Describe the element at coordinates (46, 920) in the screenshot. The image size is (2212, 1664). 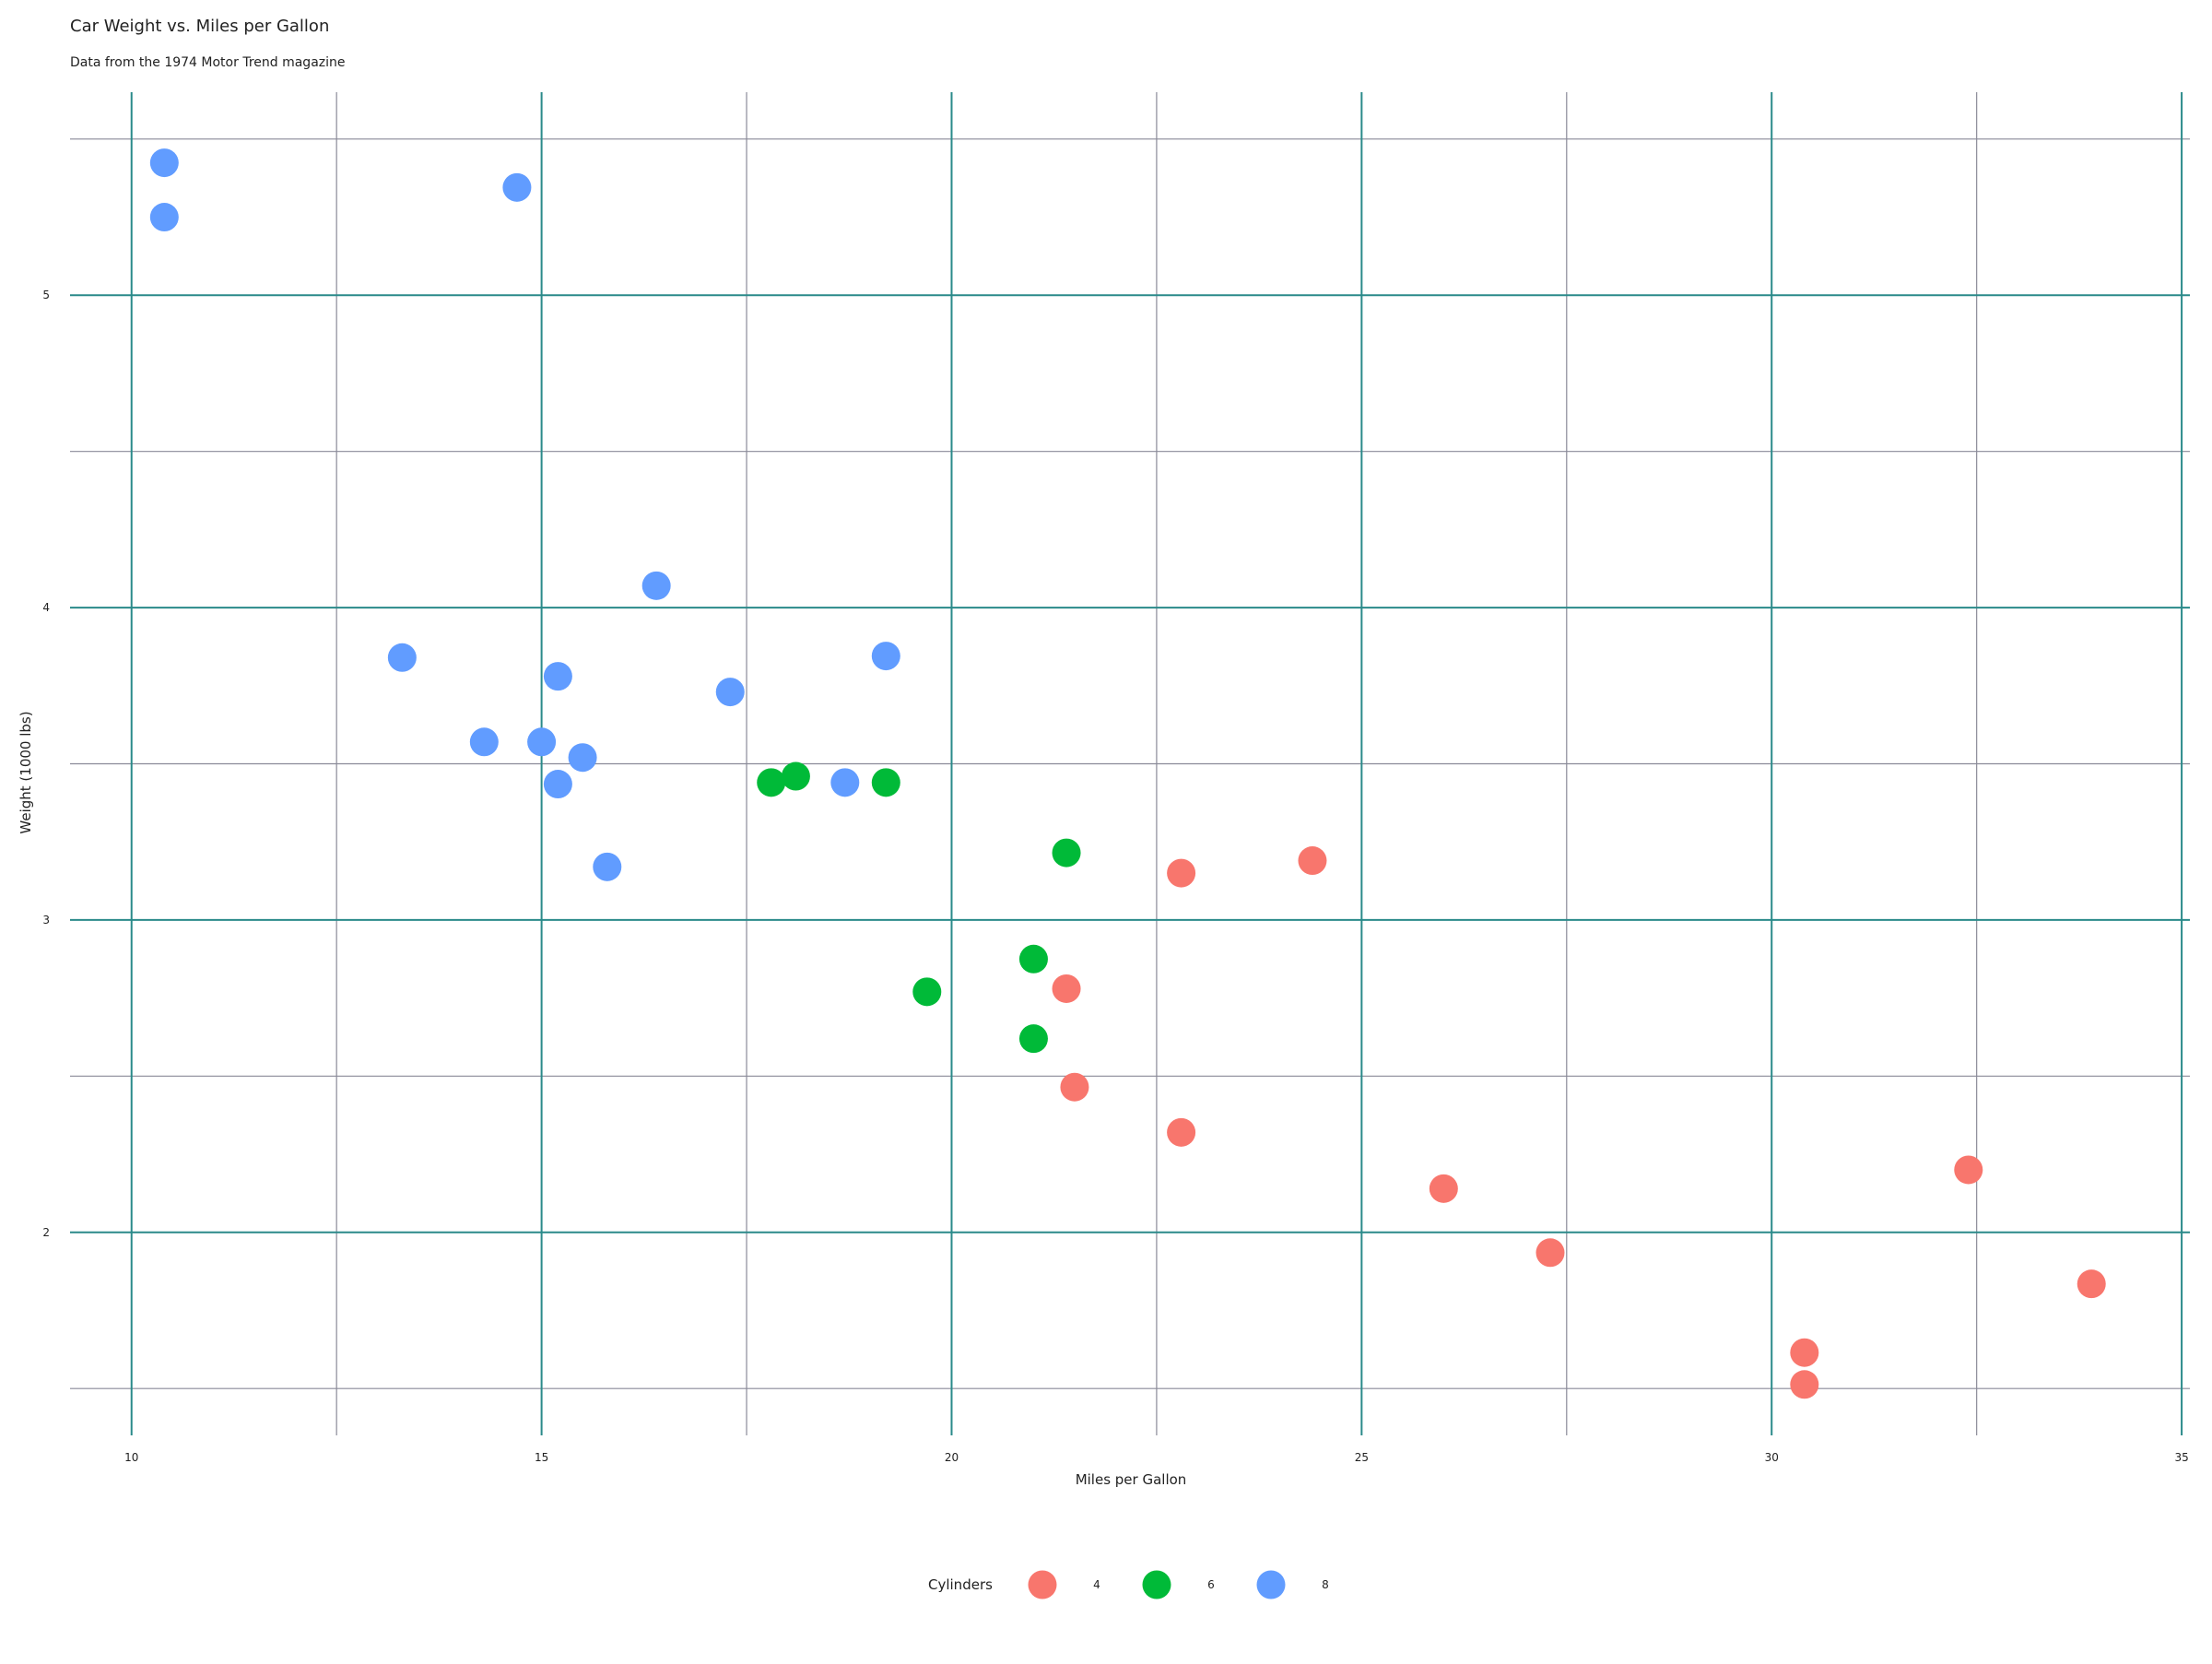
I see `y-tick-label: 3` at that location.